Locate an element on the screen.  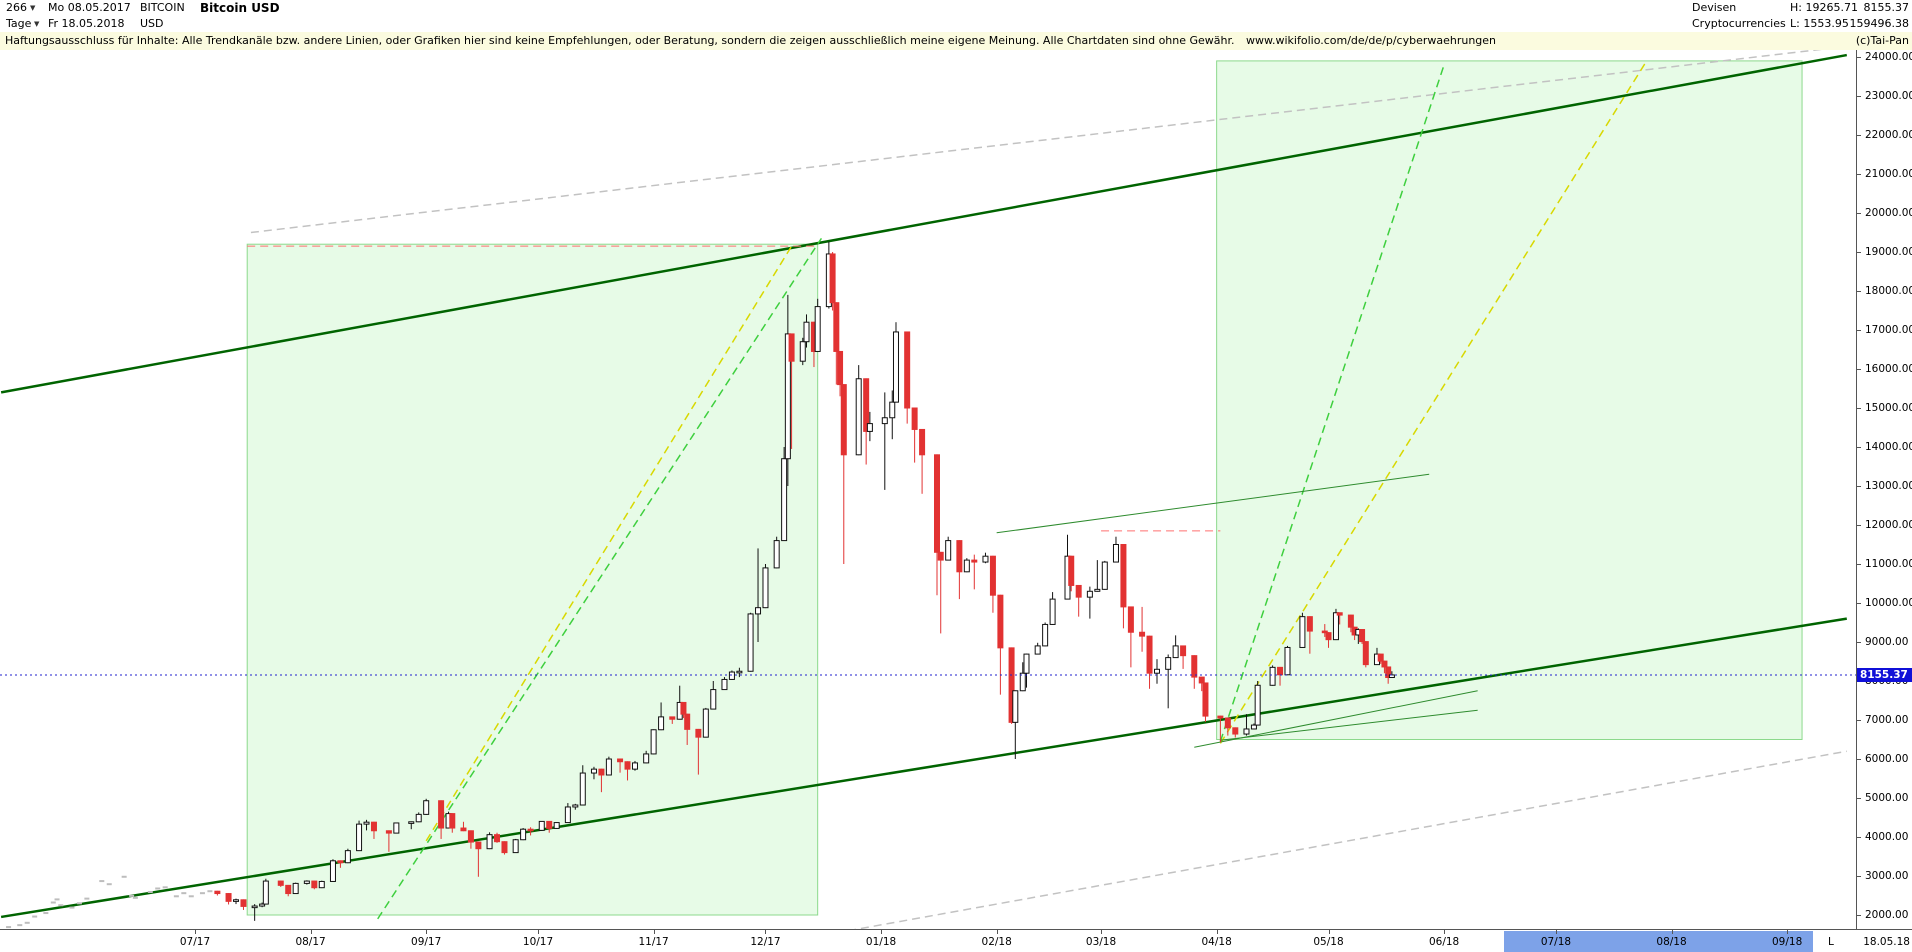
x-axis-label: 12/17 is located at coordinates (765, 942).